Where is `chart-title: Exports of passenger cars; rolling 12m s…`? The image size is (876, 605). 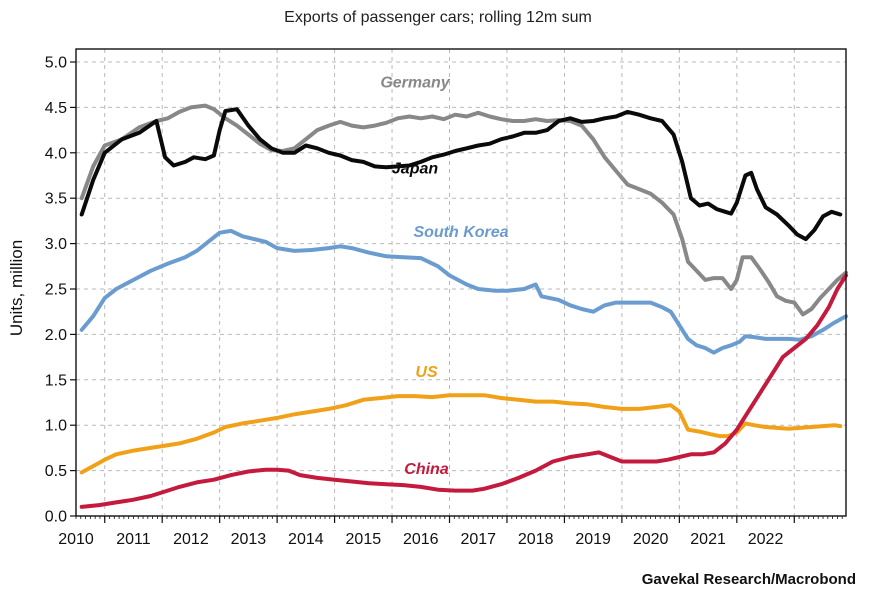 chart-title: Exports of passenger cars; rolling 12m s… is located at coordinates (438, 17).